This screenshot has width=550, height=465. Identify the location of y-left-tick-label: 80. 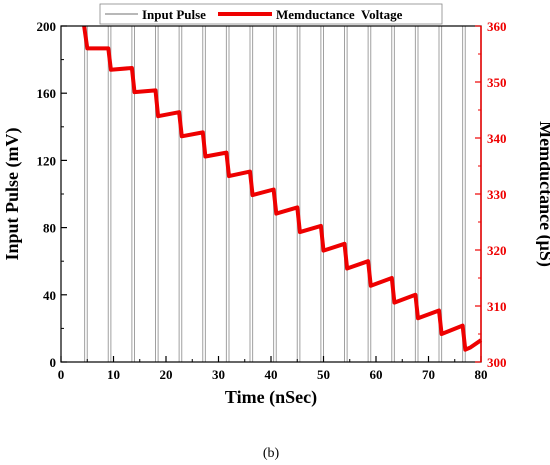
(49, 228).